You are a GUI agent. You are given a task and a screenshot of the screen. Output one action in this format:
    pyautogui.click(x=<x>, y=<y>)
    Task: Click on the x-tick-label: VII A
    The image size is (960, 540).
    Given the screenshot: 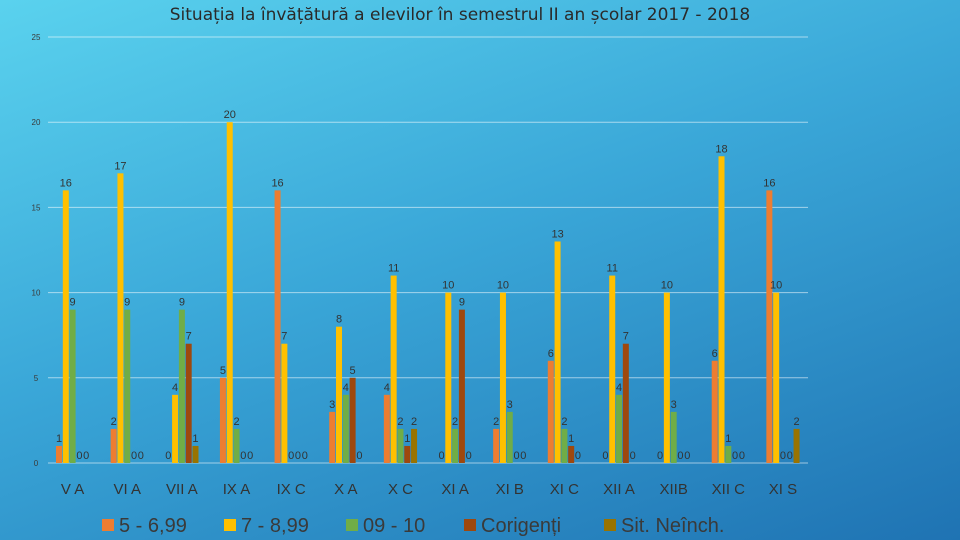 What is the action you would take?
    pyautogui.click(x=182, y=489)
    